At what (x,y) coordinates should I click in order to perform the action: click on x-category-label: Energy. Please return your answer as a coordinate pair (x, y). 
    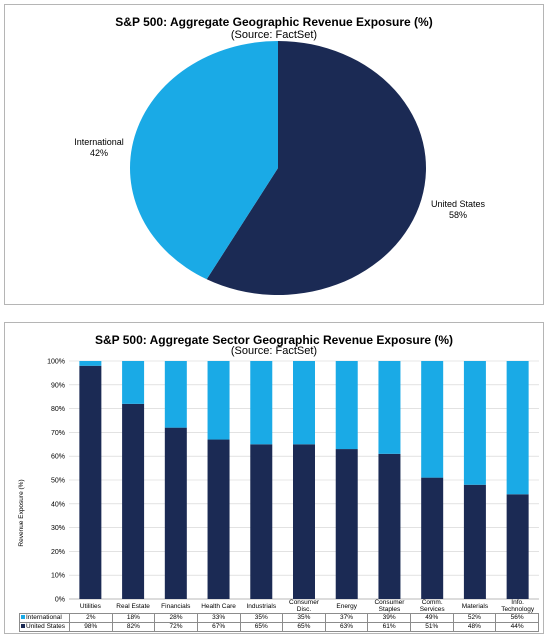
    Looking at the image, I should click on (346, 606).